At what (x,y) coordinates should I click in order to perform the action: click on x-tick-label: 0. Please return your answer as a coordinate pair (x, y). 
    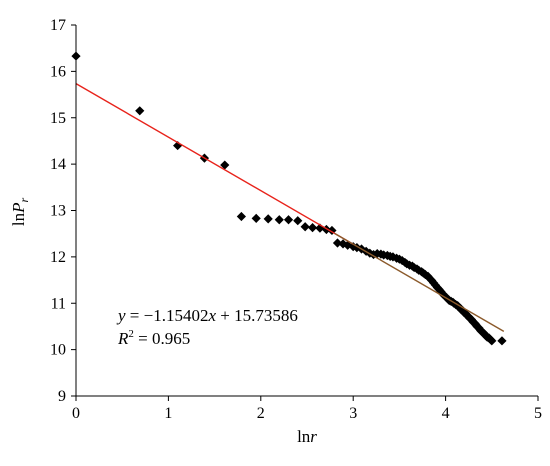
    Looking at the image, I should click on (76, 413).